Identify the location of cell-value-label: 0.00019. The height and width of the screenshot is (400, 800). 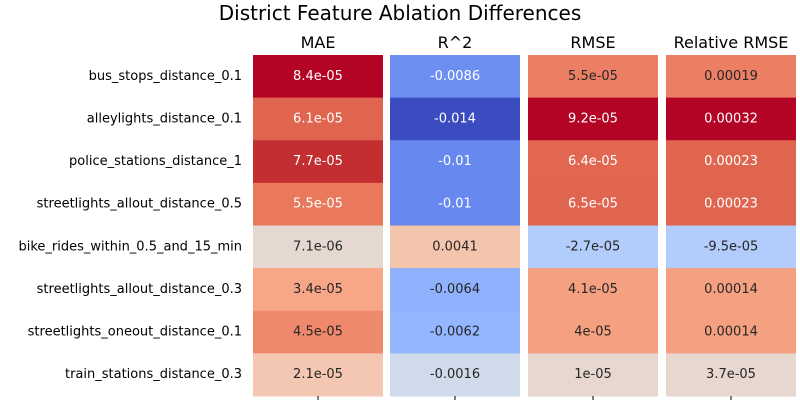
(731, 76).